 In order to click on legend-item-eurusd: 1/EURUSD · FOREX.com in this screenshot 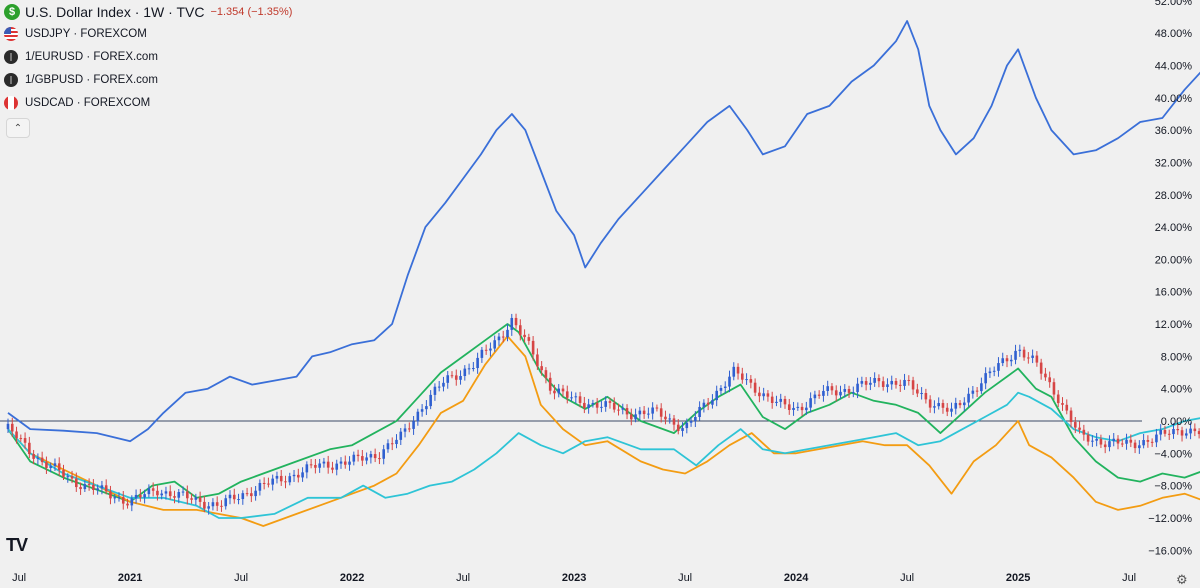, I will do `click(148, 56)`.